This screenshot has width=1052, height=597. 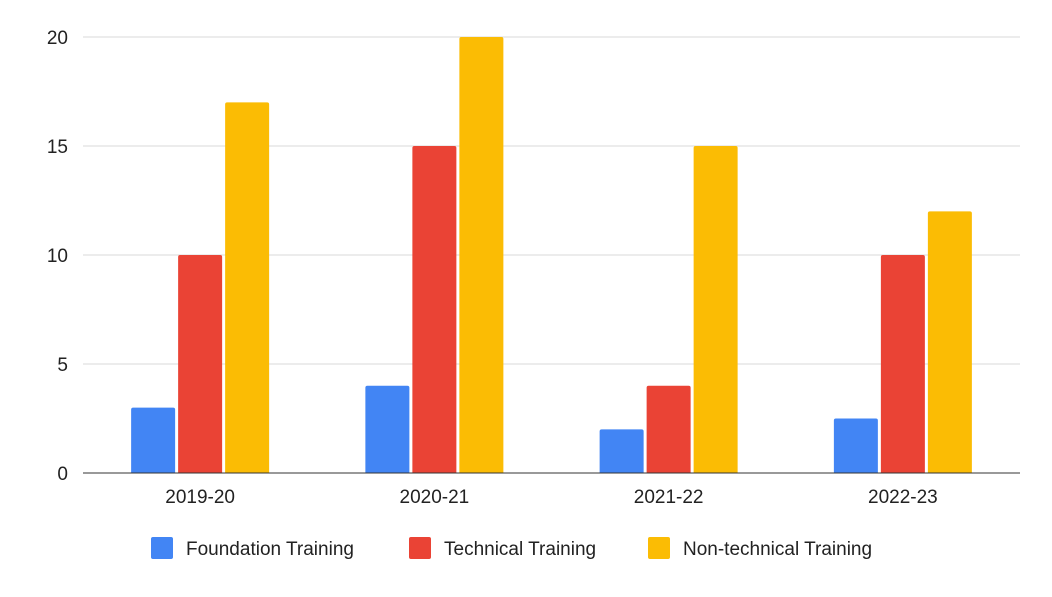 I want to click on x-tick-label: 2020-21, so click(x=435, y=497).